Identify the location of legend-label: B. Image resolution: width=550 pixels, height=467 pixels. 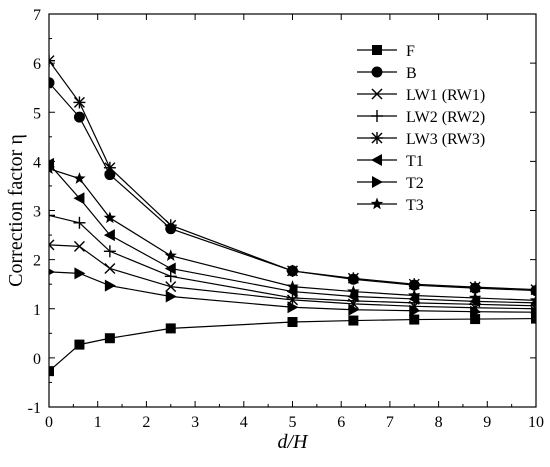
(411, 73).